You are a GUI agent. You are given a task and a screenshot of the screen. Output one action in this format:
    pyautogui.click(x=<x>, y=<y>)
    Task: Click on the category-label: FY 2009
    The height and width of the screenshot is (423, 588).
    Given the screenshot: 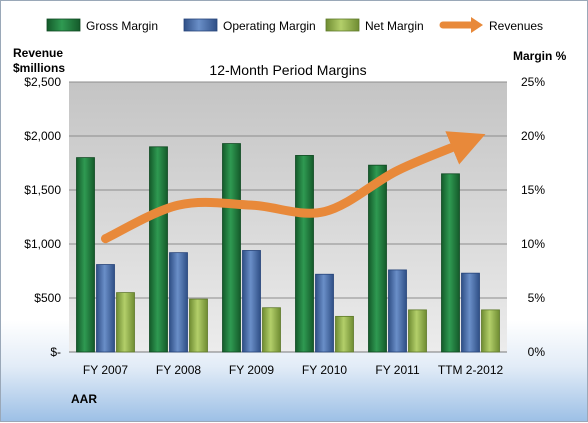 What is the action you would take?
    pyautogui.click(x=251, y=370)
    